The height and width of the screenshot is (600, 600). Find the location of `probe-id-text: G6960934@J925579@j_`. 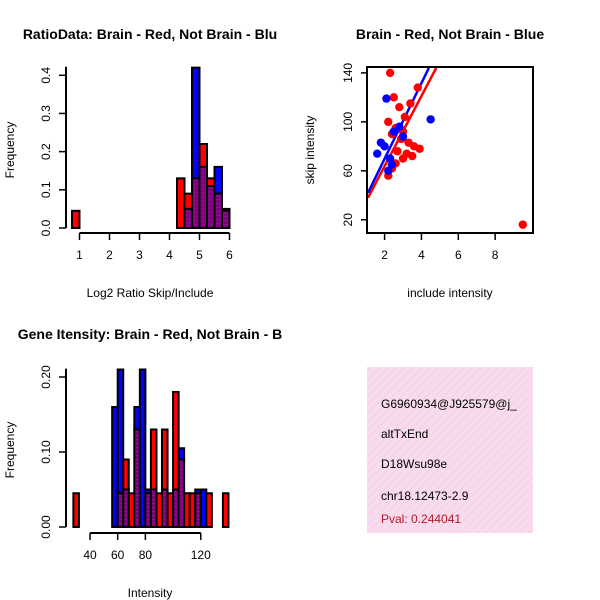

probe-id-text: G6960934@J925579@j_ is located at coordinates (449, 404).